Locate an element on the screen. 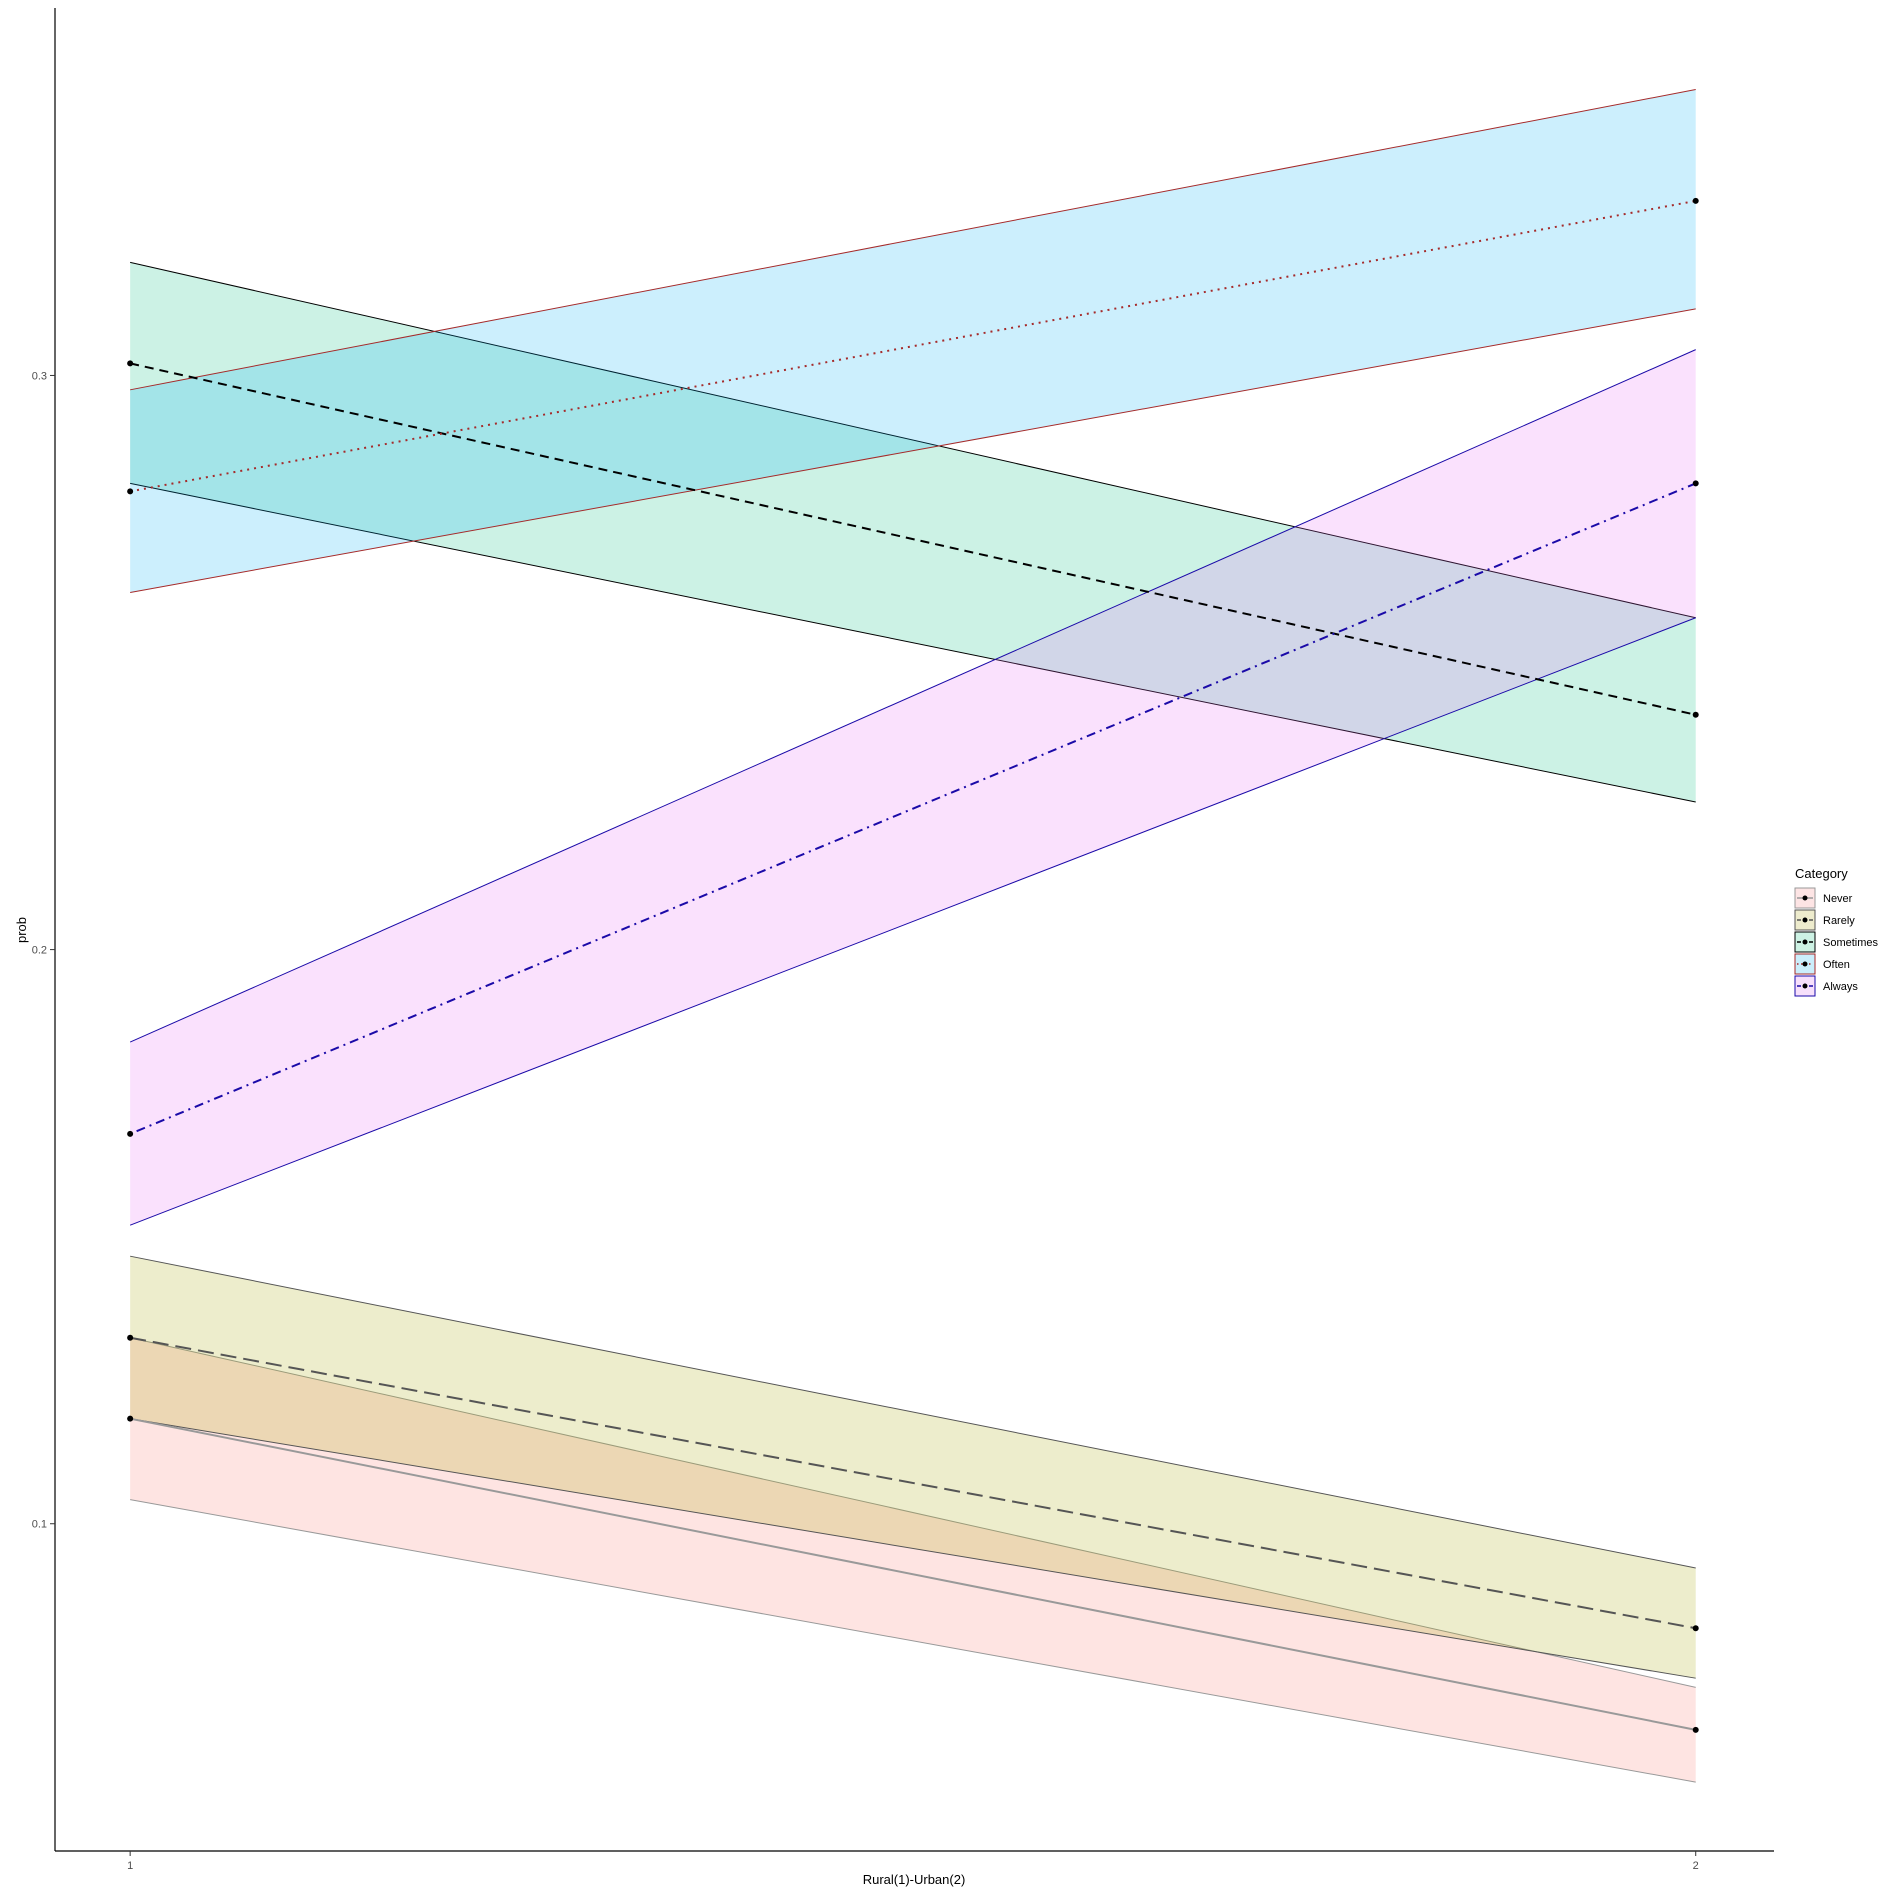 This screenshot has height=1894, width=1890. legend-label-often: Often is located at coordinates (1836, 965).